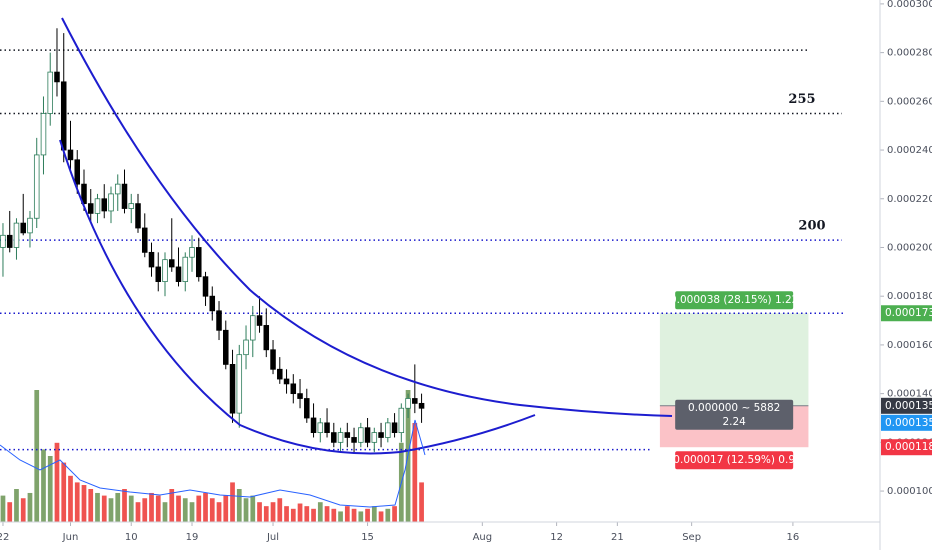  What do you see at coordinates (367, 537) in the screenshot?
I see `x-tick-label: 15` at bounding box center [367, 537].